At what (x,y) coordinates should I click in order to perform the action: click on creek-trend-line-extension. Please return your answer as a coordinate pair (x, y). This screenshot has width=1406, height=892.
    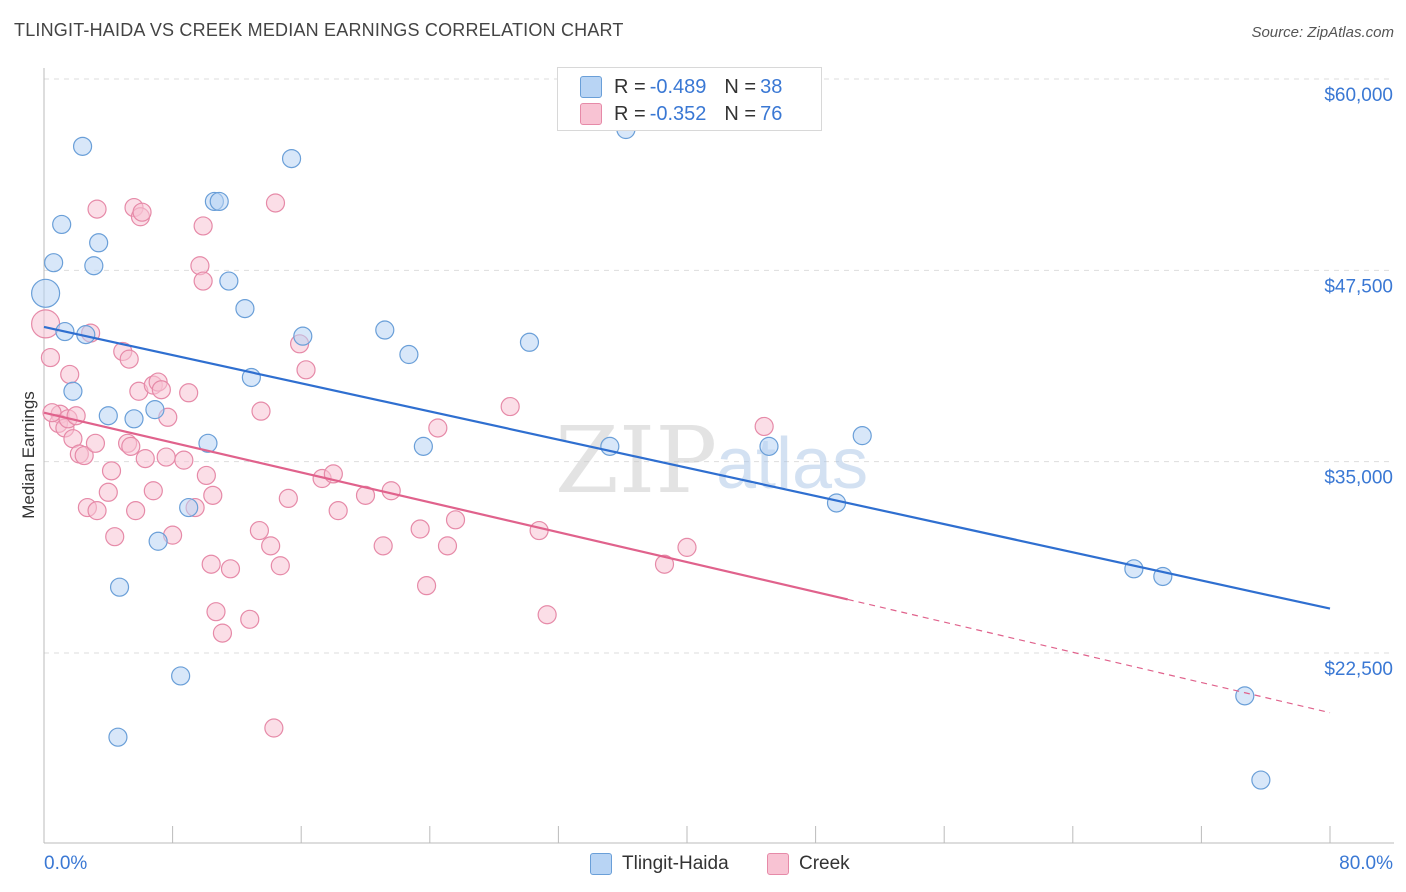
    Looking at the image, I should click on (1089, 656).